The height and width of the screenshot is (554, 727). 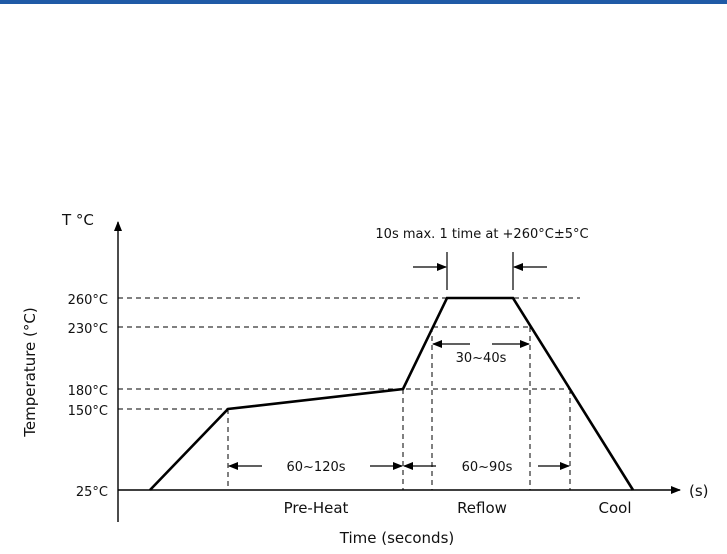 I want to click on phase-label-reflow: Reflow, so click(x=482, y=508).